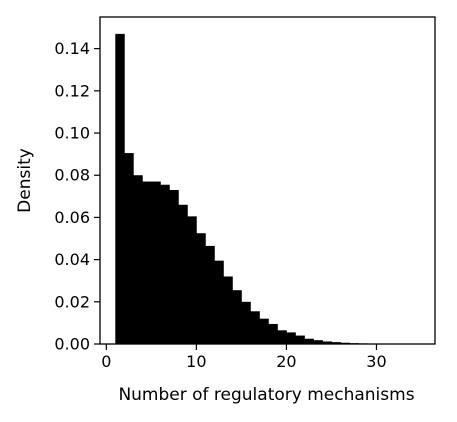 This screenshot has height=422, width=457. Describe the element at coordinates (25, 180) in the screenshot. I see `y-axis-label: Density` at that location.